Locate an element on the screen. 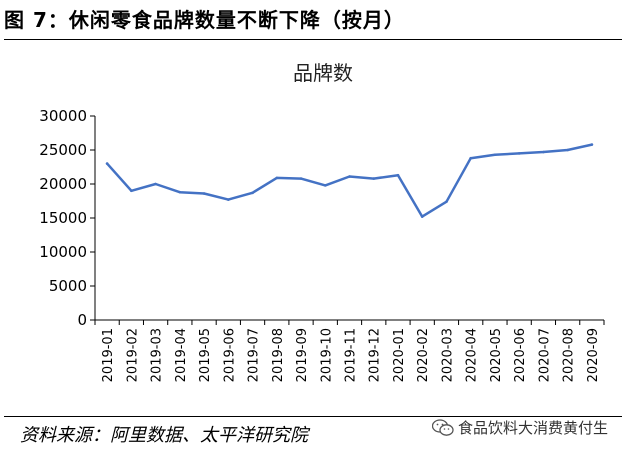 The image size is (626, 454). y-tick-label: 0 is located at coordinates (82, 320).